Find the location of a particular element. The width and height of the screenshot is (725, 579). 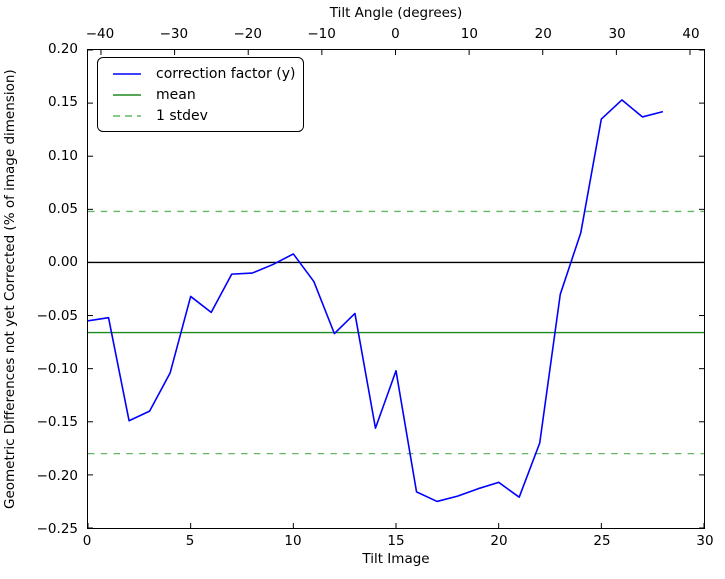

tick-label: 5 is located at coordinates (190, 541).